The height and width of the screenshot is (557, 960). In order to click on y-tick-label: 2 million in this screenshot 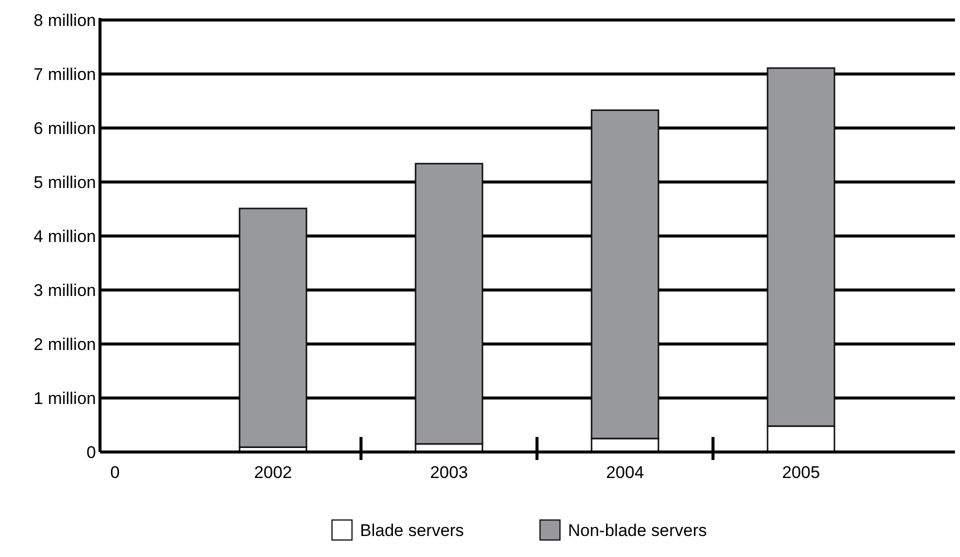, I will do `click(65, 344)`.